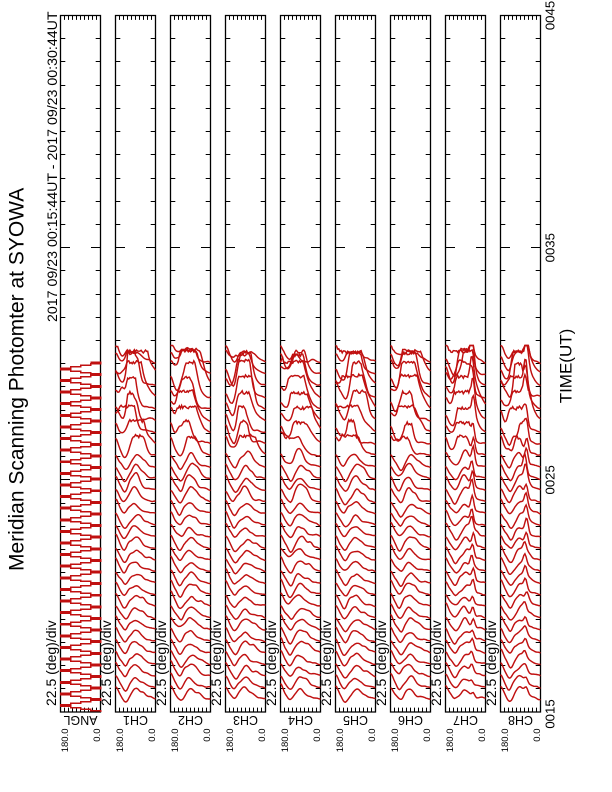  Describe the element at coordinates (550, 247) in the screenshot. I see `svg-text: 0035` at that location.